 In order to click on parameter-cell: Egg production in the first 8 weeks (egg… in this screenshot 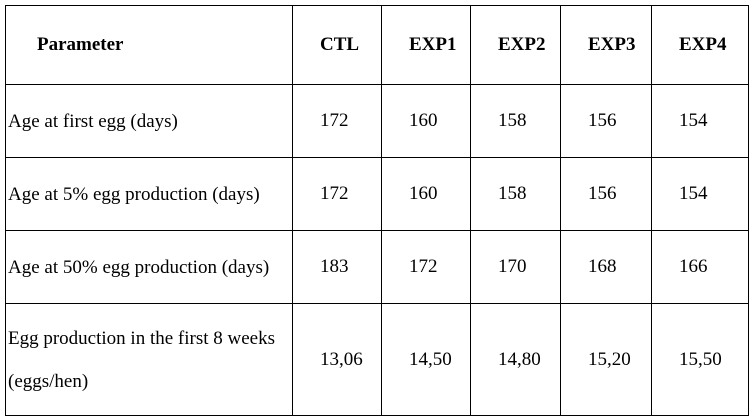, I will do `click(149, 359)`.